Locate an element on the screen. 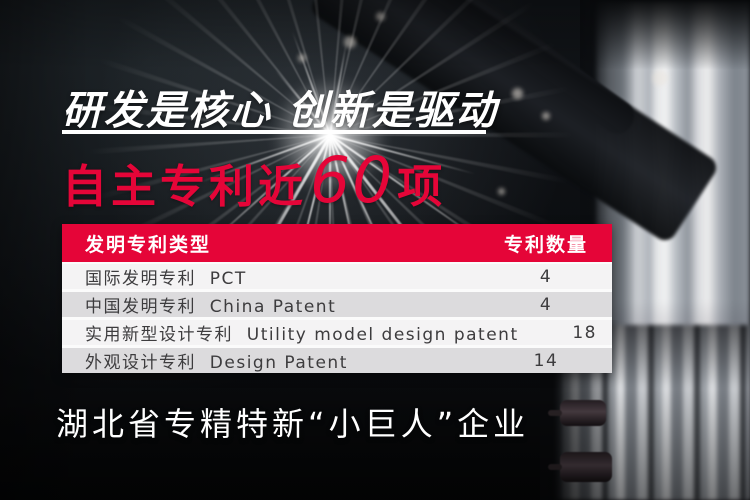 The image size is (750, 500). spark-core is located at coordinates (329, 135).